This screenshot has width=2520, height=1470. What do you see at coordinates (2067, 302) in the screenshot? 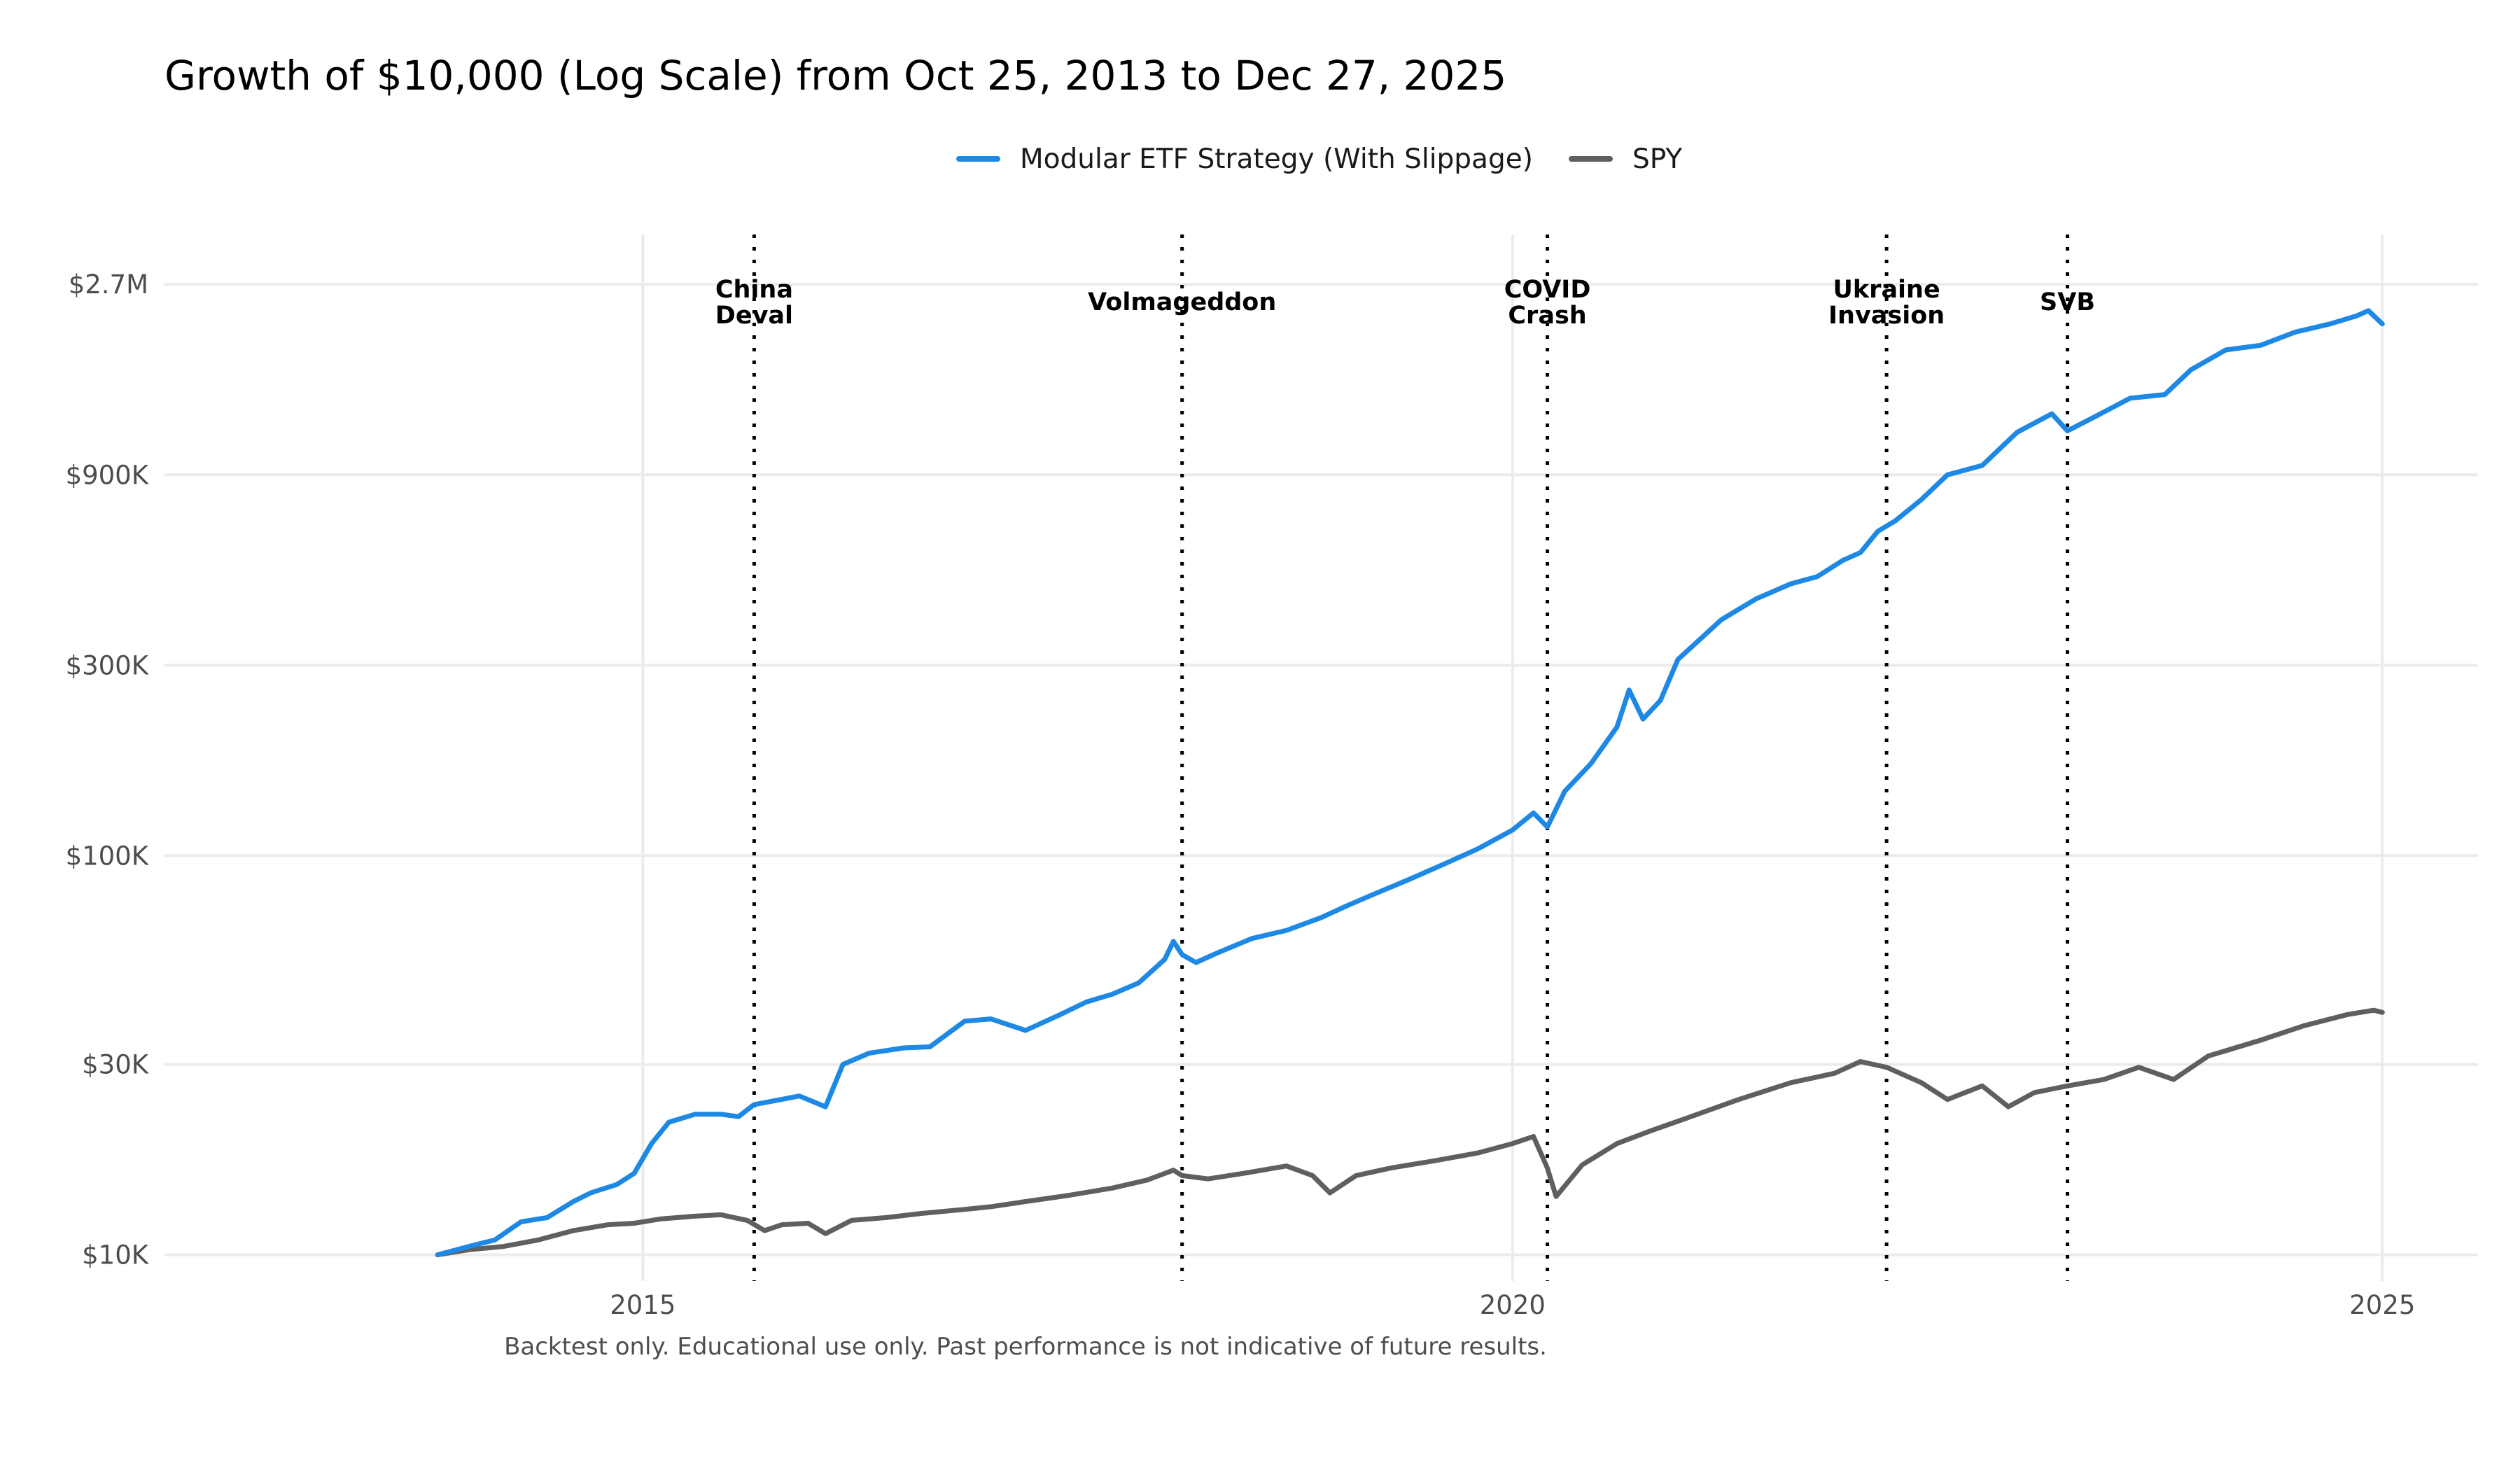
I see `event-label: SVB` at bounding box center [2067, 302].